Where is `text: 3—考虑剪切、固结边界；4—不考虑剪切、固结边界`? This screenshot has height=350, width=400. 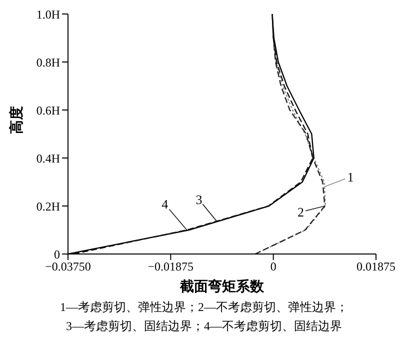
text: 3—考虑剪切、固结边界；4—不考虑剪切、固结边界 is located at coordinates (204, 326).